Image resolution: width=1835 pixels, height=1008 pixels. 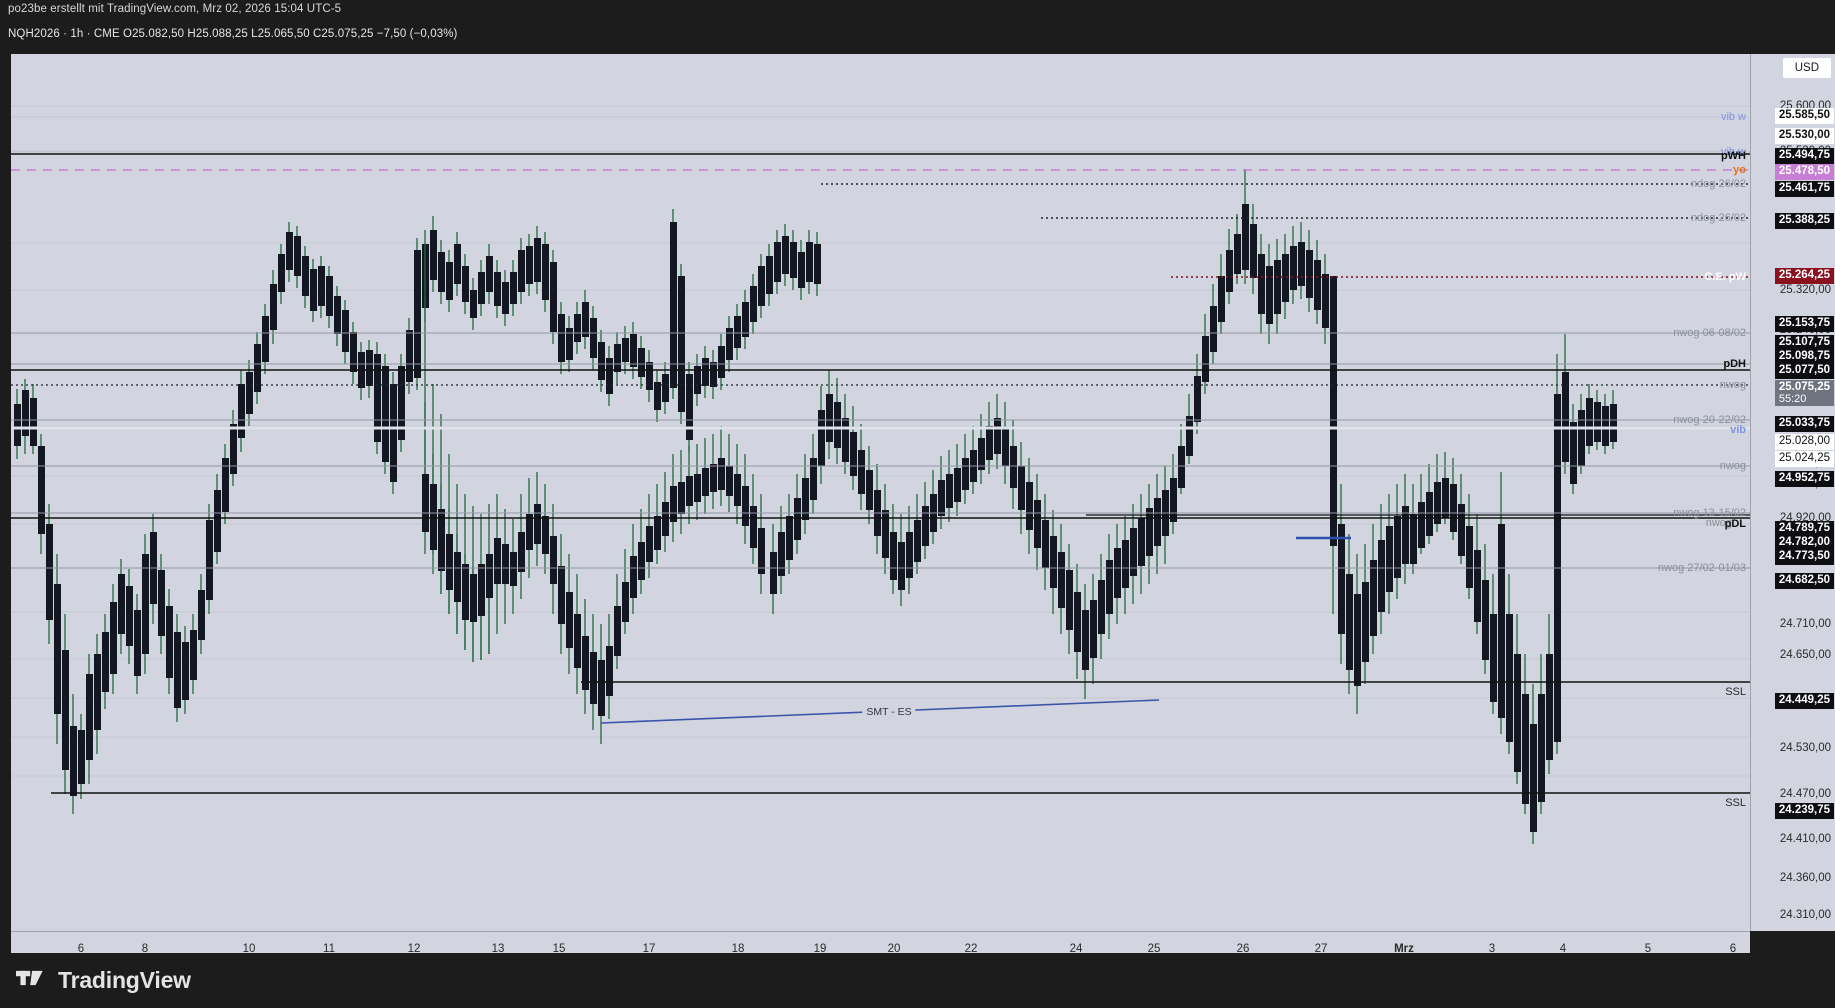 I want to click on time-tick: 24, so click(x=1076, y=949).